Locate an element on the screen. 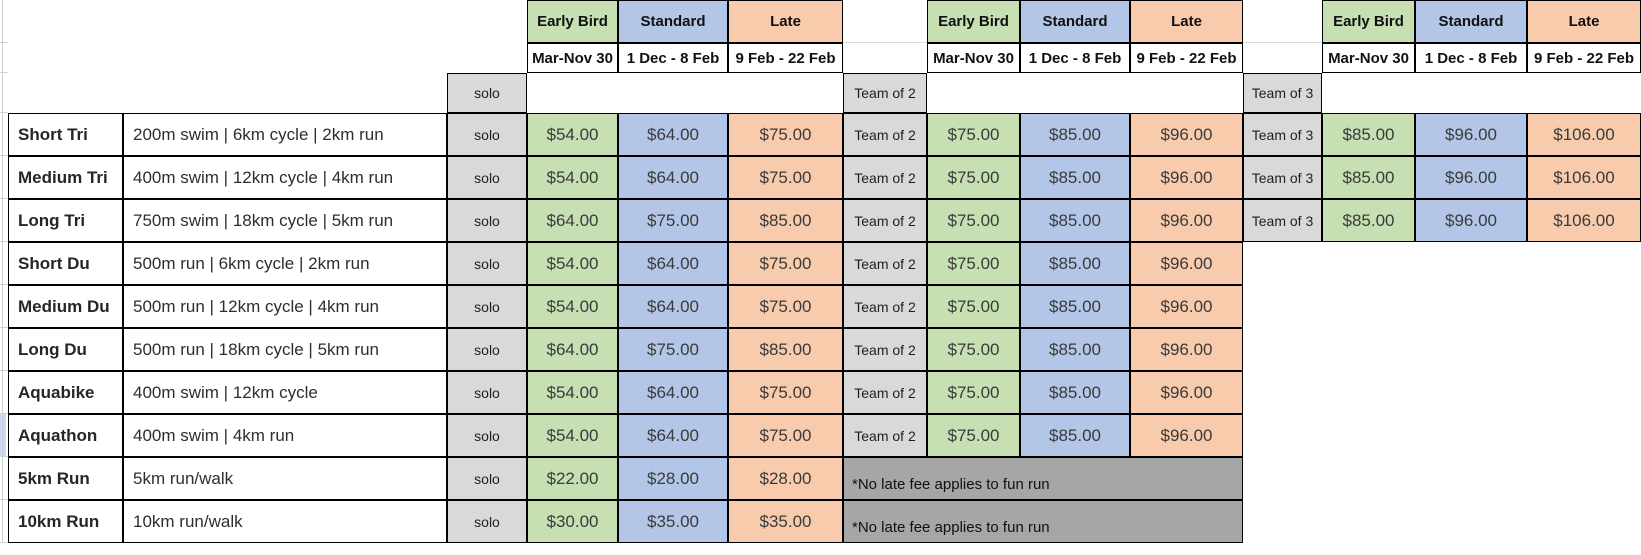  group-header-solo: solo is located at coordinates (487, 93).